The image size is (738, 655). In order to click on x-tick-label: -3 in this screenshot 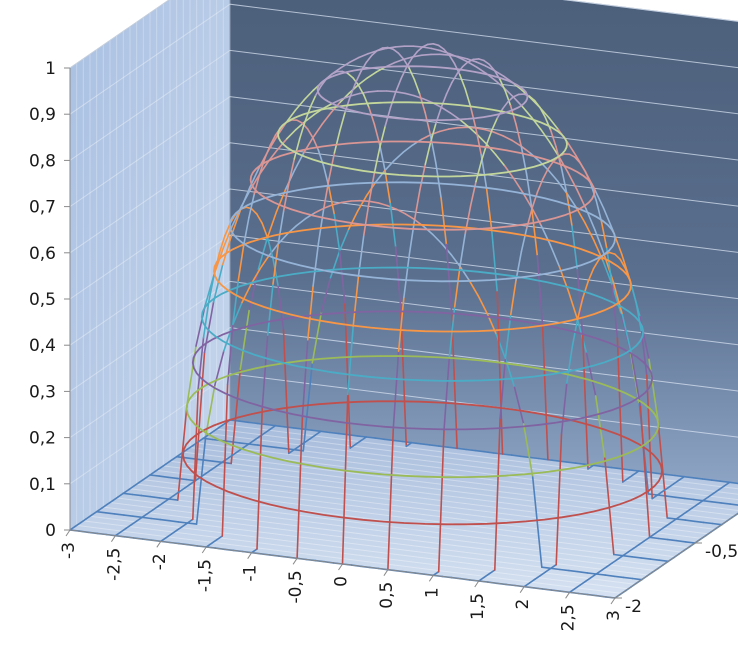, I will do `click(69, 550)`.